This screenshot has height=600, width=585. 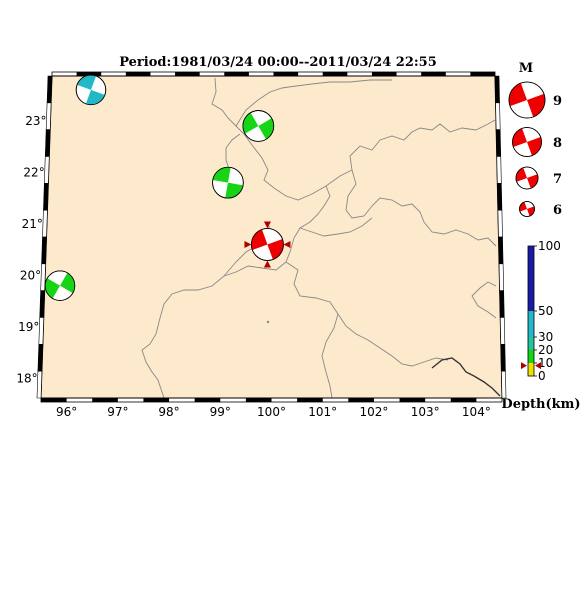 What do you see at coordinates (168, 412) in the screenshot?
I see `lon-tick-label: 98°` at bounding box center [168, 412].